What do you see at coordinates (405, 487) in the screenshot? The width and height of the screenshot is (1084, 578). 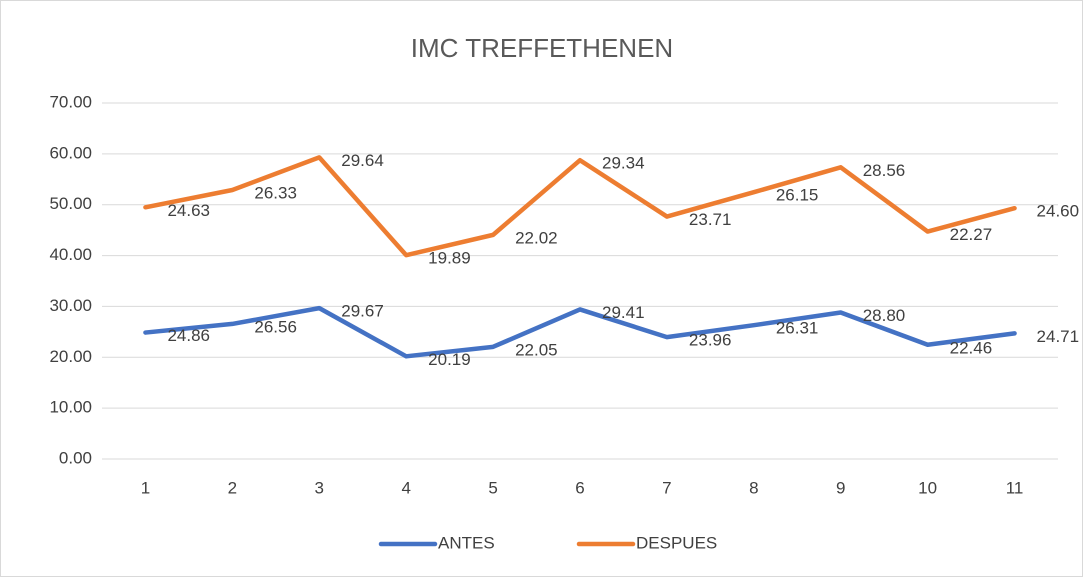 I see `x-tick-label: 4` at bounding box center [405, 487].